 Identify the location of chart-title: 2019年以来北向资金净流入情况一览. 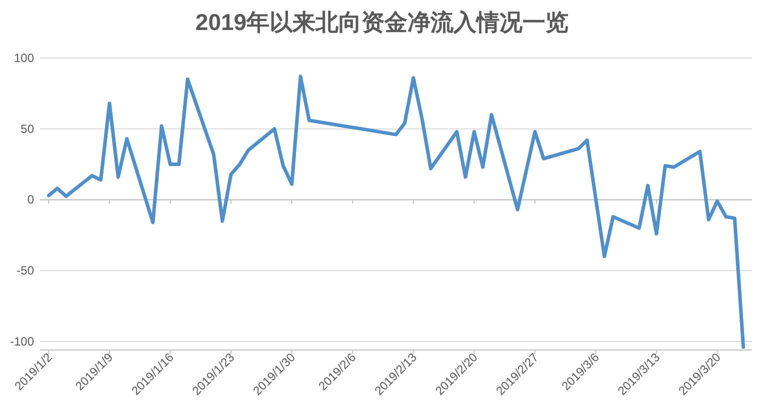
(382, 22).